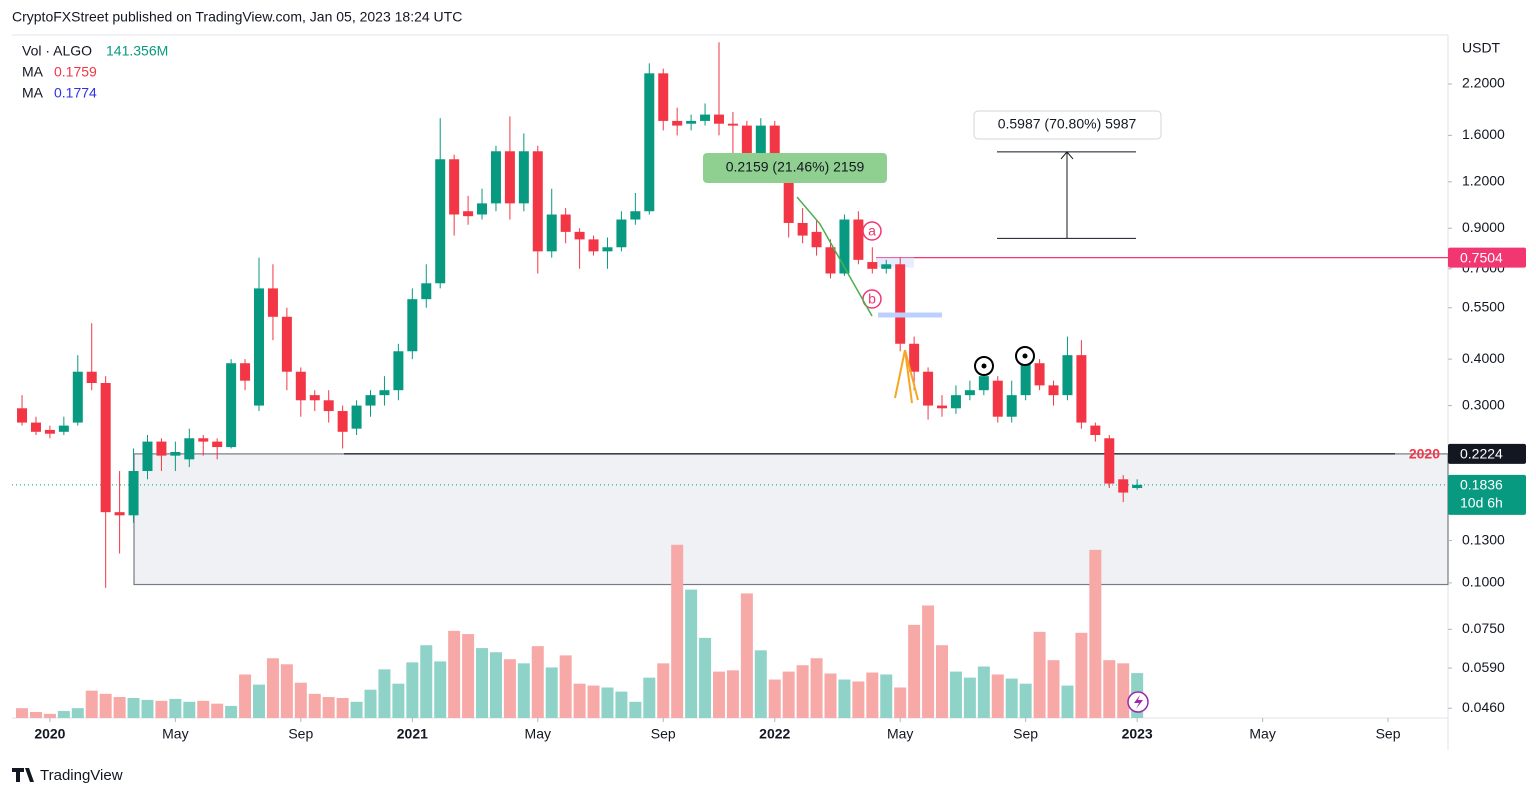  Describe the element at coordinates (1483, 227) in the screenshot. I see `y-tick-label: 0.9000` at that location.